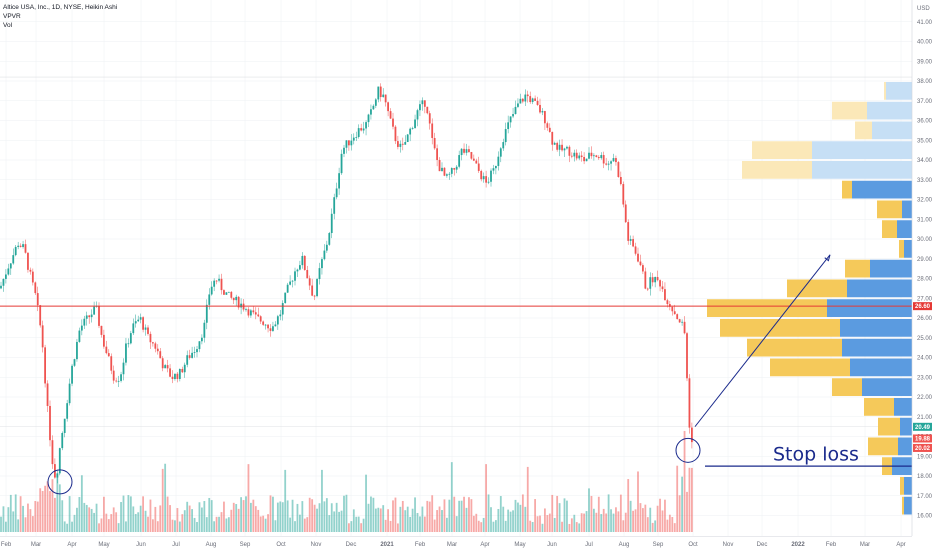 This screenshot has height=550, width=932. I want to click on stop-loss-label: Stop loss, so click(816, 454).